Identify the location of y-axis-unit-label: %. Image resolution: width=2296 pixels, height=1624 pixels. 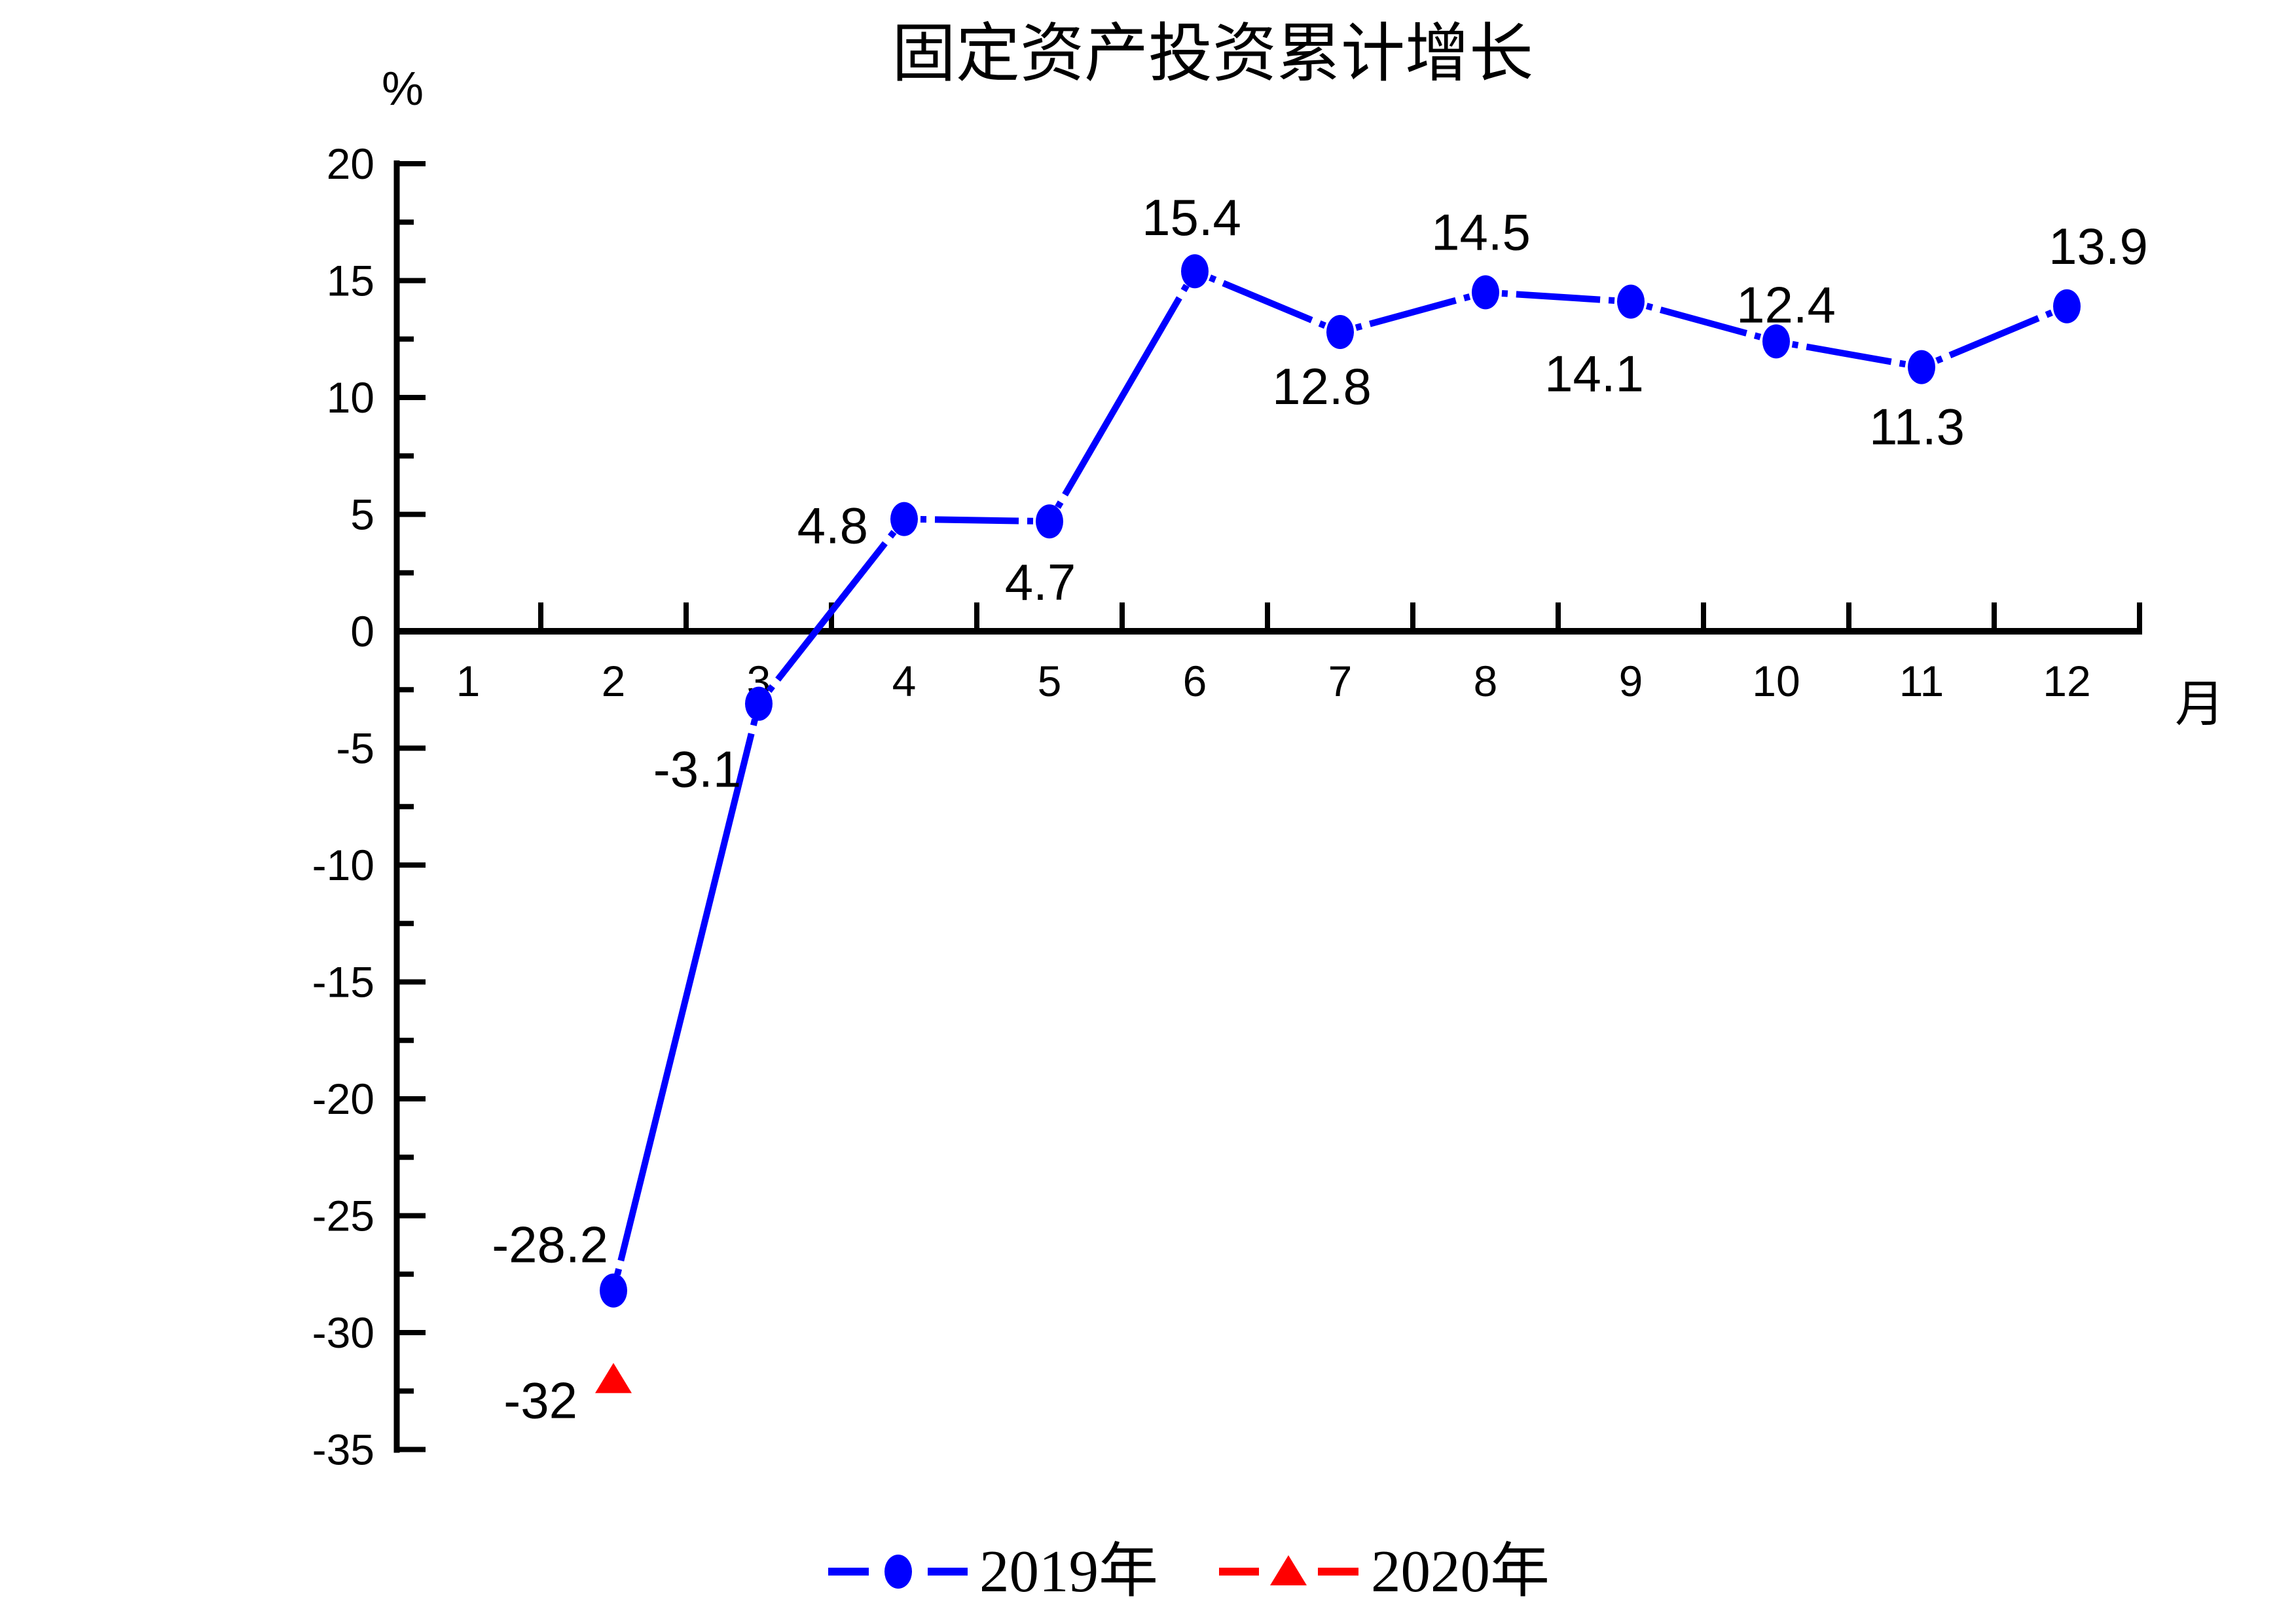
(403, 89).